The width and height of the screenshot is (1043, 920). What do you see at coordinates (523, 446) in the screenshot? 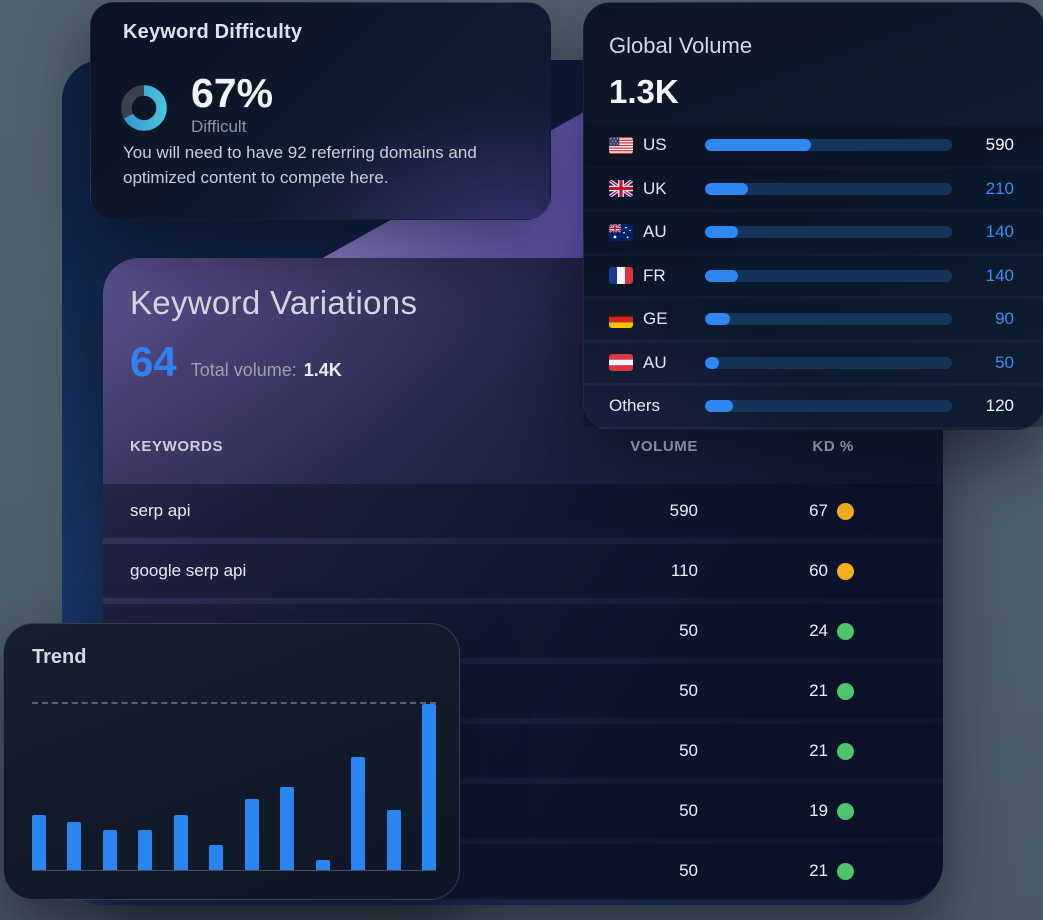
I see `keywords-table-header: KEYWORDS VOLUME KD %` at bounding box center [523, 446].